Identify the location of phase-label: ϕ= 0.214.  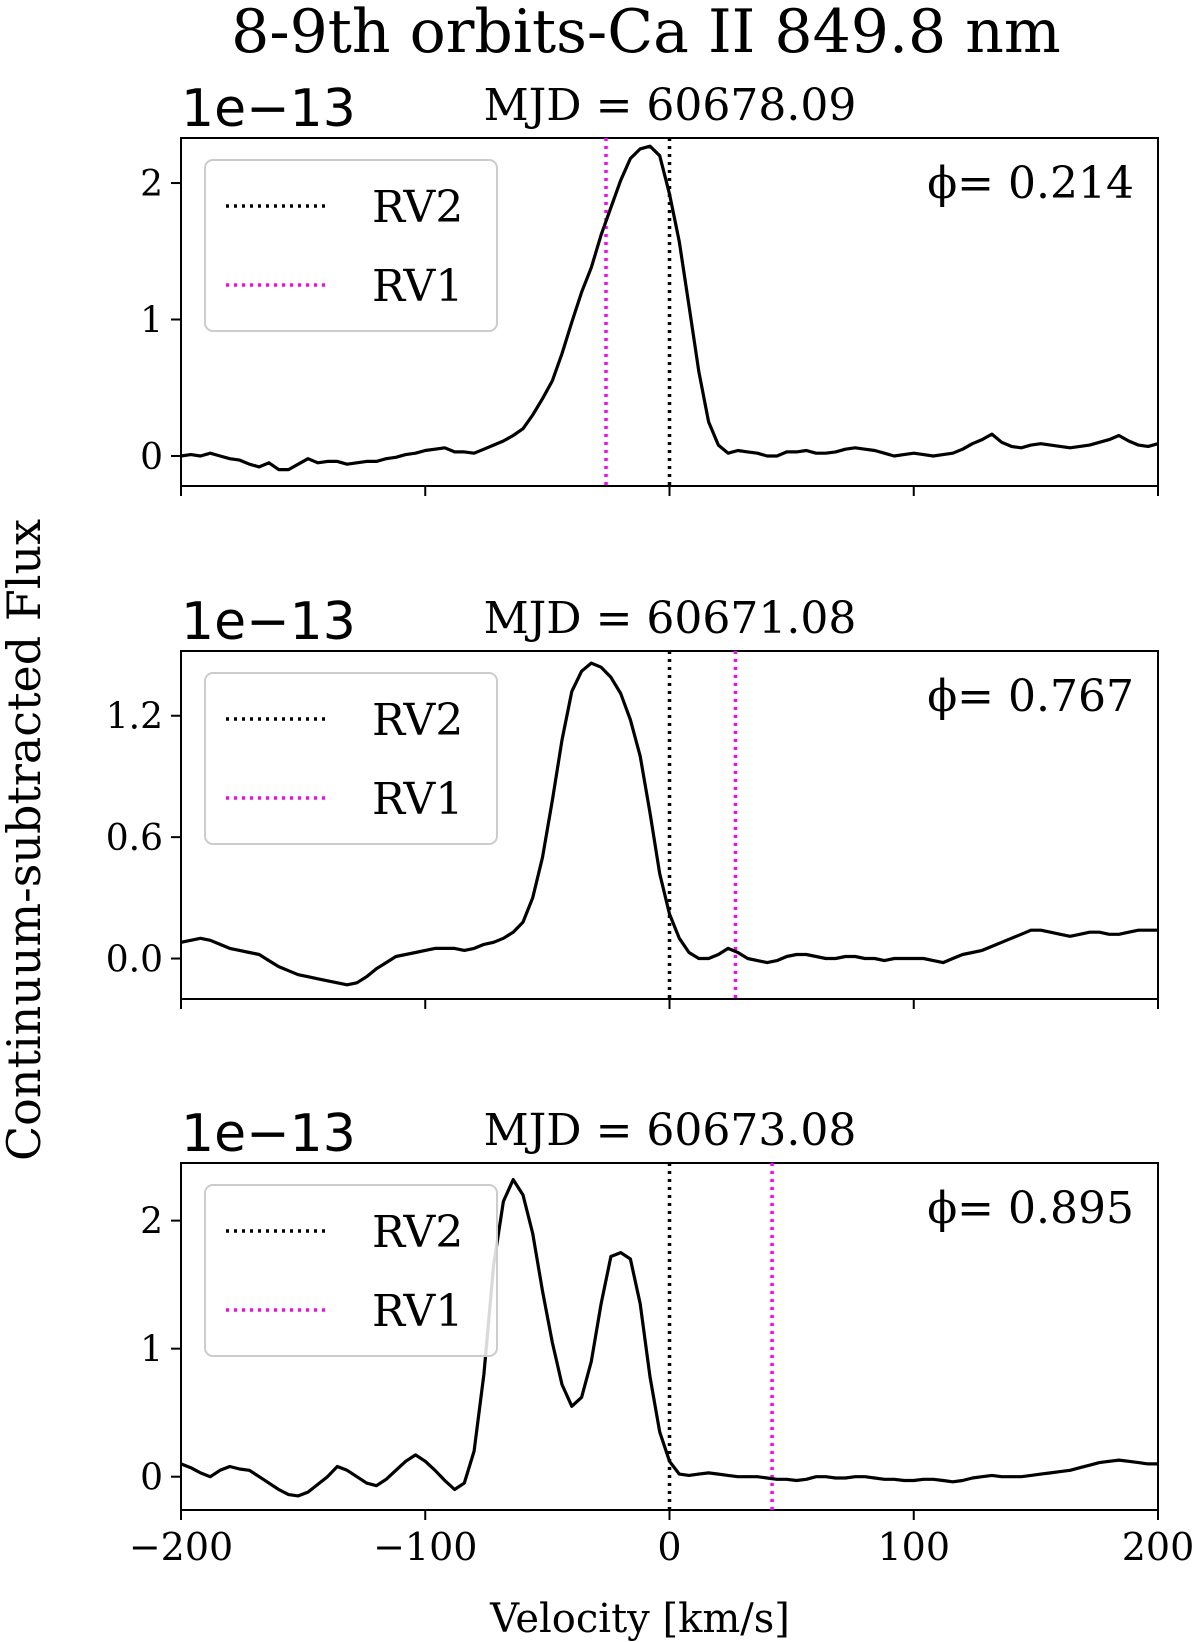
(1030, 183).